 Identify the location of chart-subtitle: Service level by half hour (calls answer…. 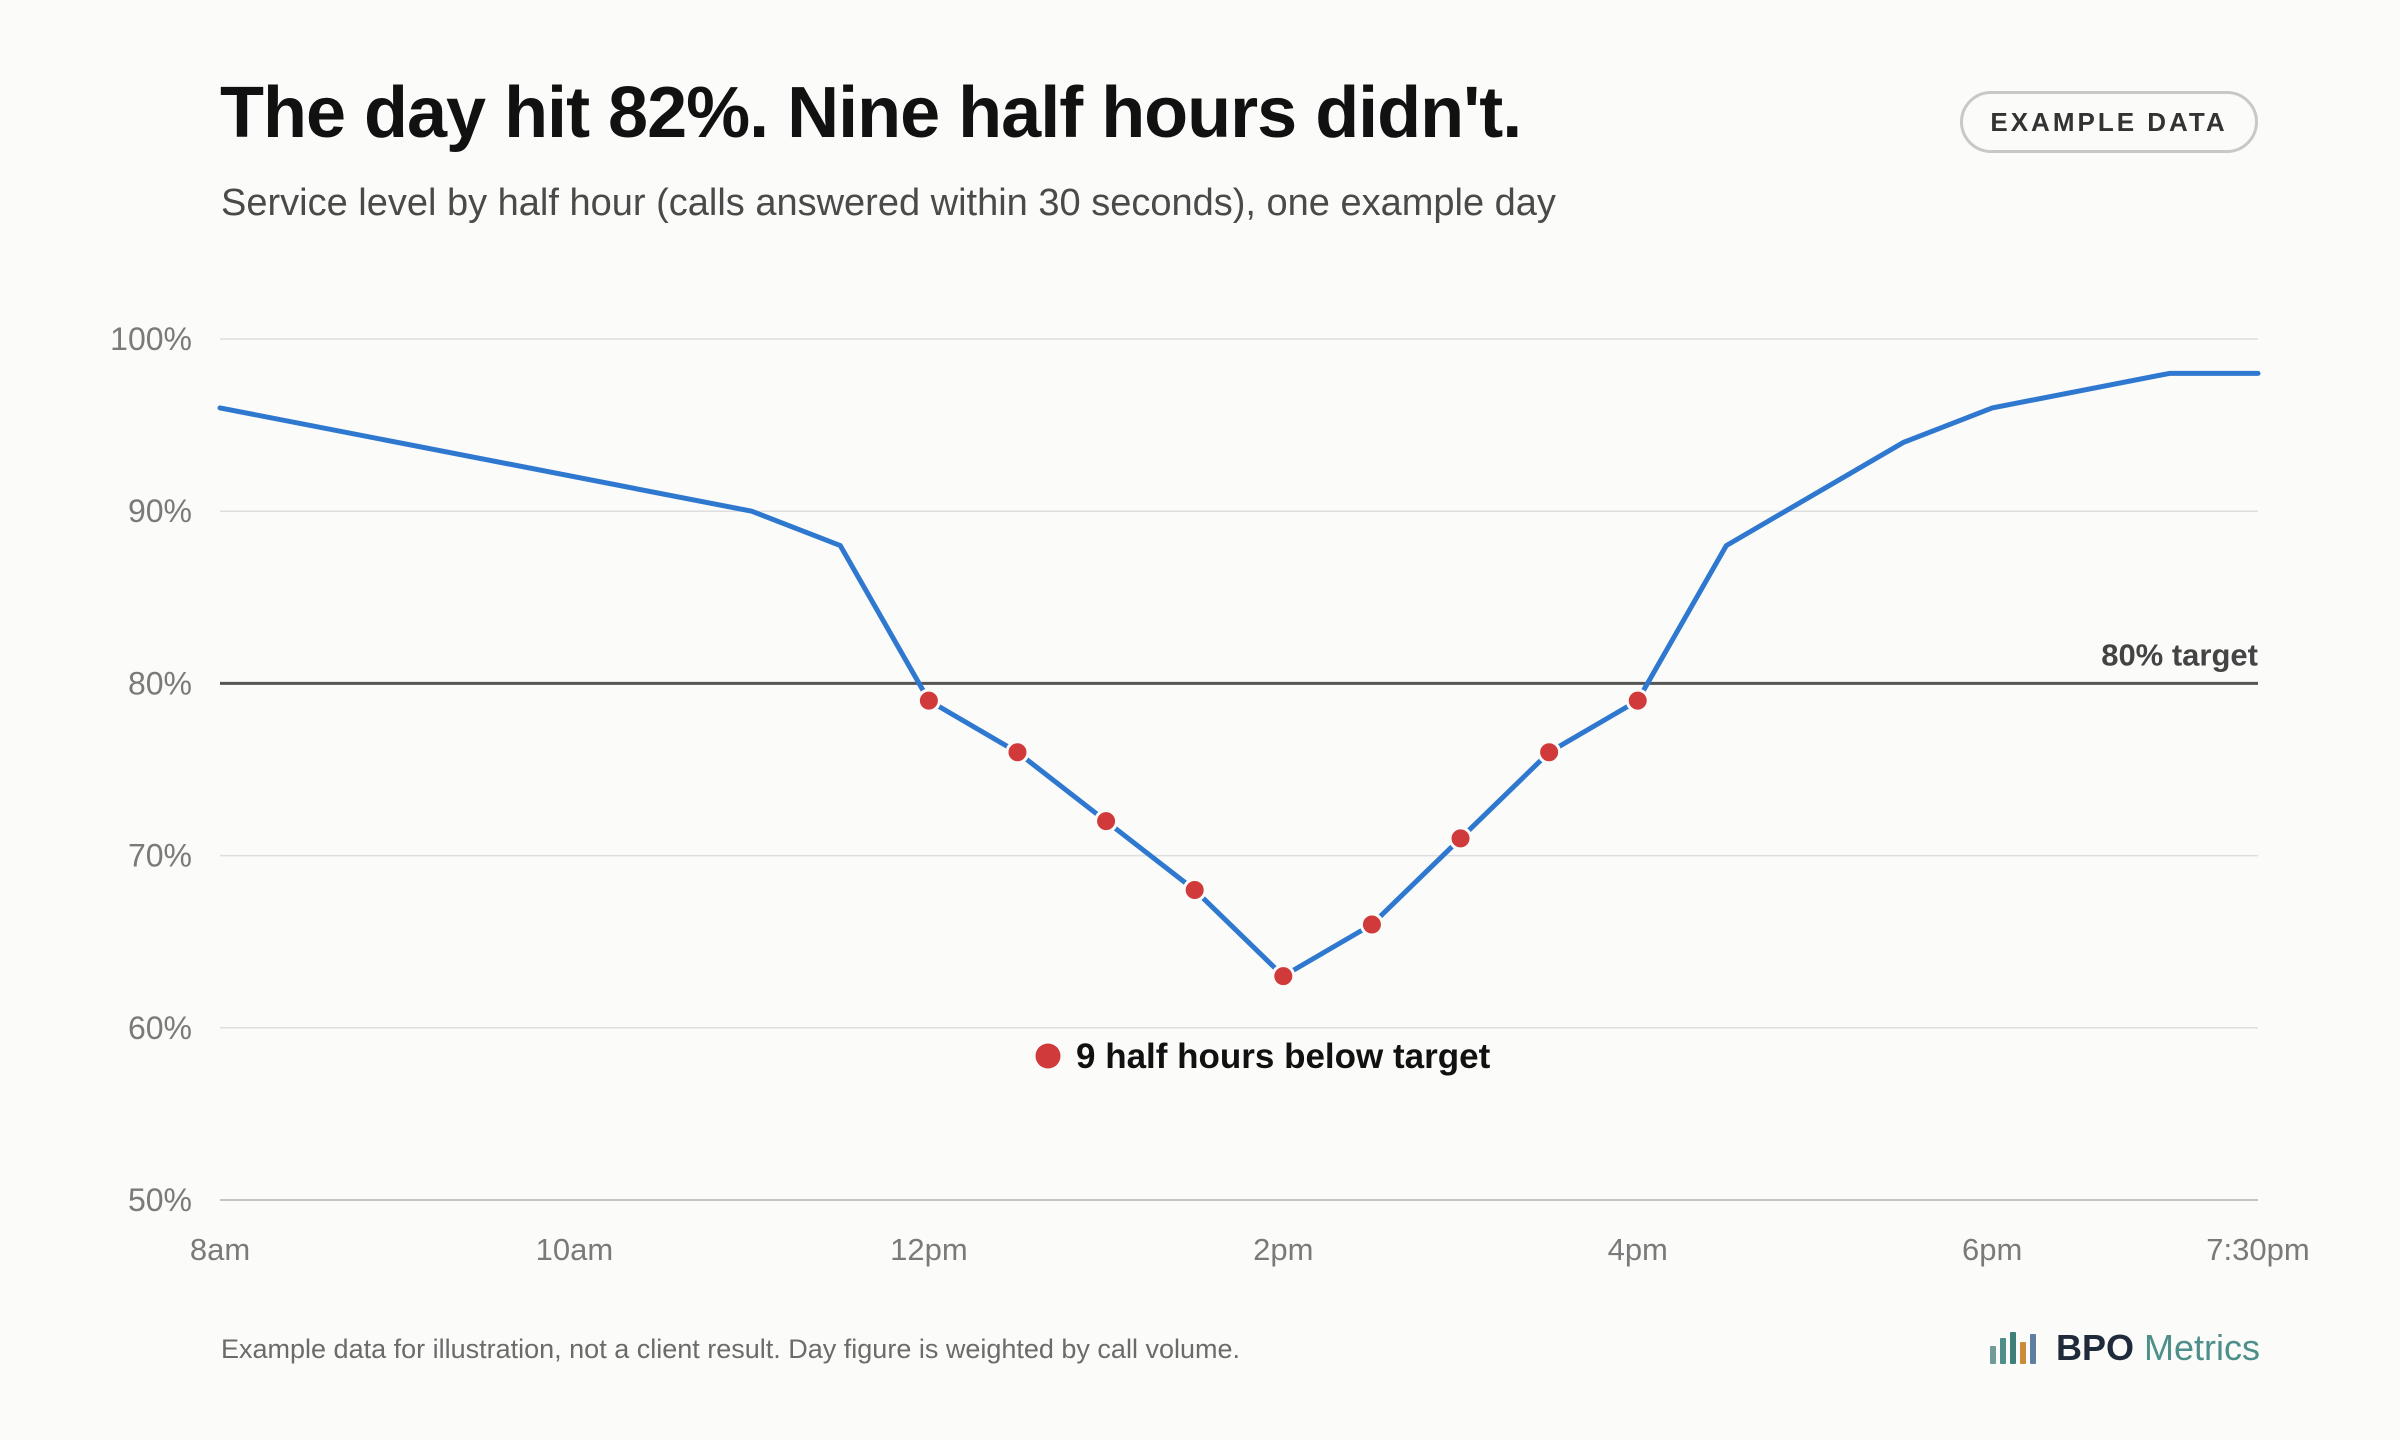
(888, 203).